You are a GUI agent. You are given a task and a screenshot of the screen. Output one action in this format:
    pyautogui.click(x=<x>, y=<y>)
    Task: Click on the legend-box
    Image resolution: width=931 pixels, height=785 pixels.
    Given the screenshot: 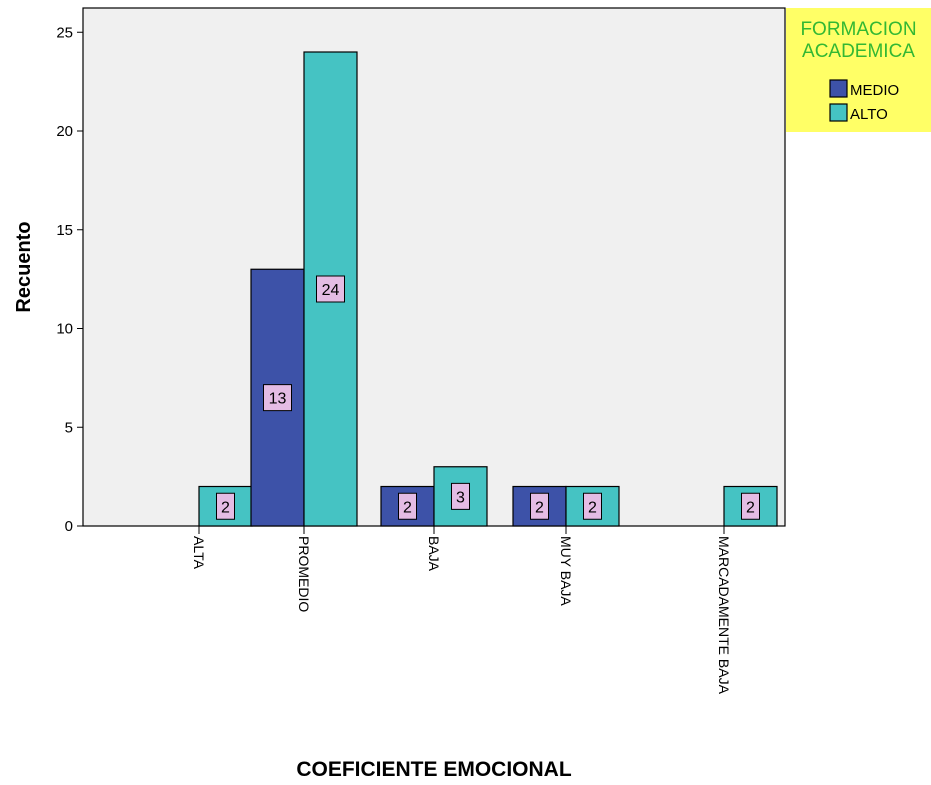 What is the action you would take?
    pyautogui.click(x=858, y=70)
    